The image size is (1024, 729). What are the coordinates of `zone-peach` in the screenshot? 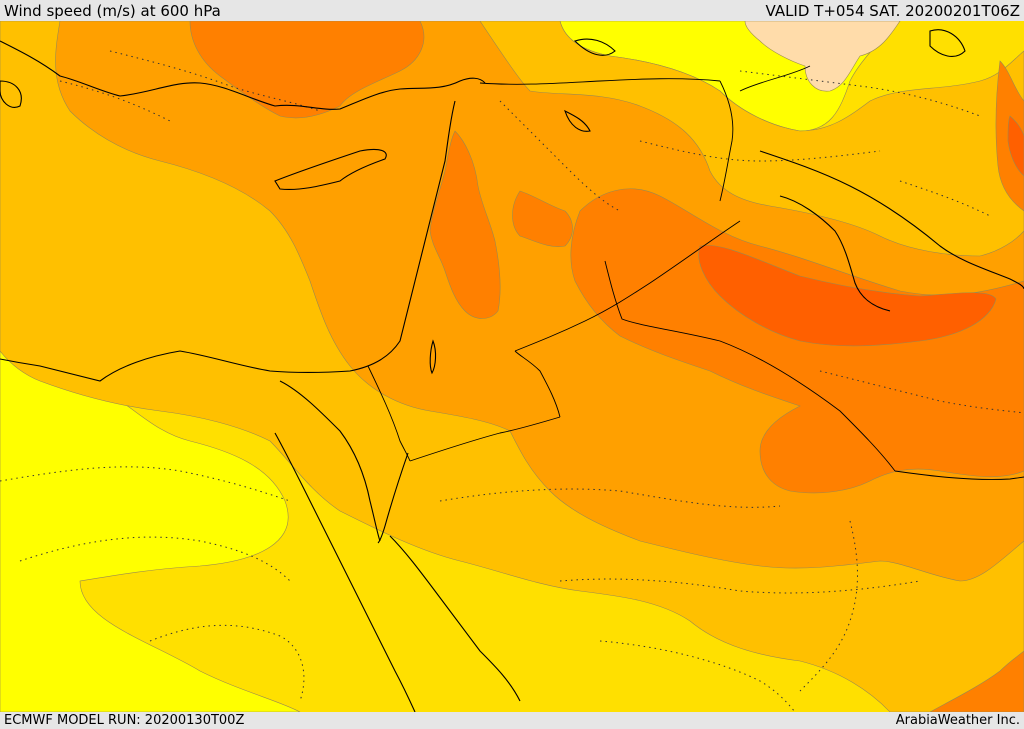 It's located at (822, 56).